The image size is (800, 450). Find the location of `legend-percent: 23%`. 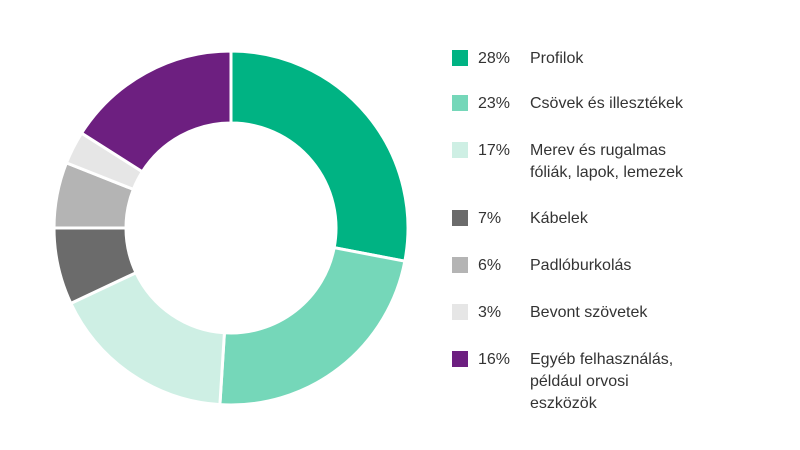

legend-percent: 23% is located at coordinates (494, 103).